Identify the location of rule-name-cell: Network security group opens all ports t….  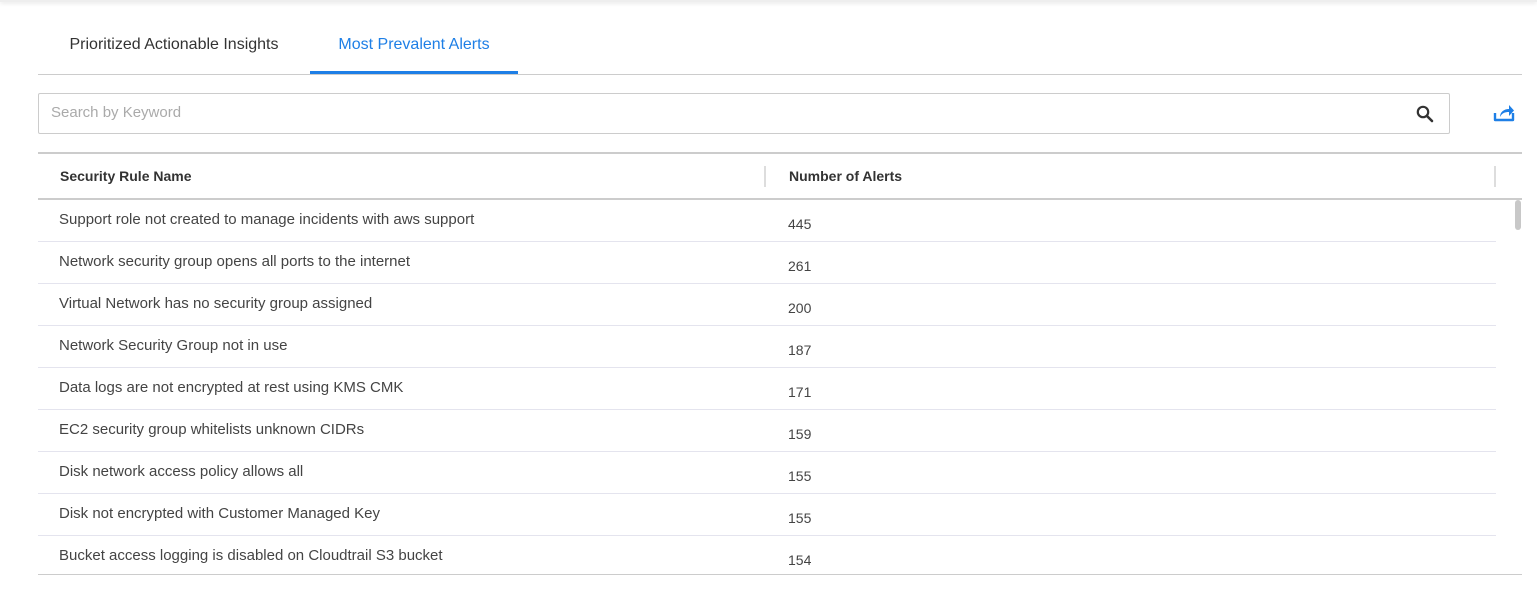
(235, 261).